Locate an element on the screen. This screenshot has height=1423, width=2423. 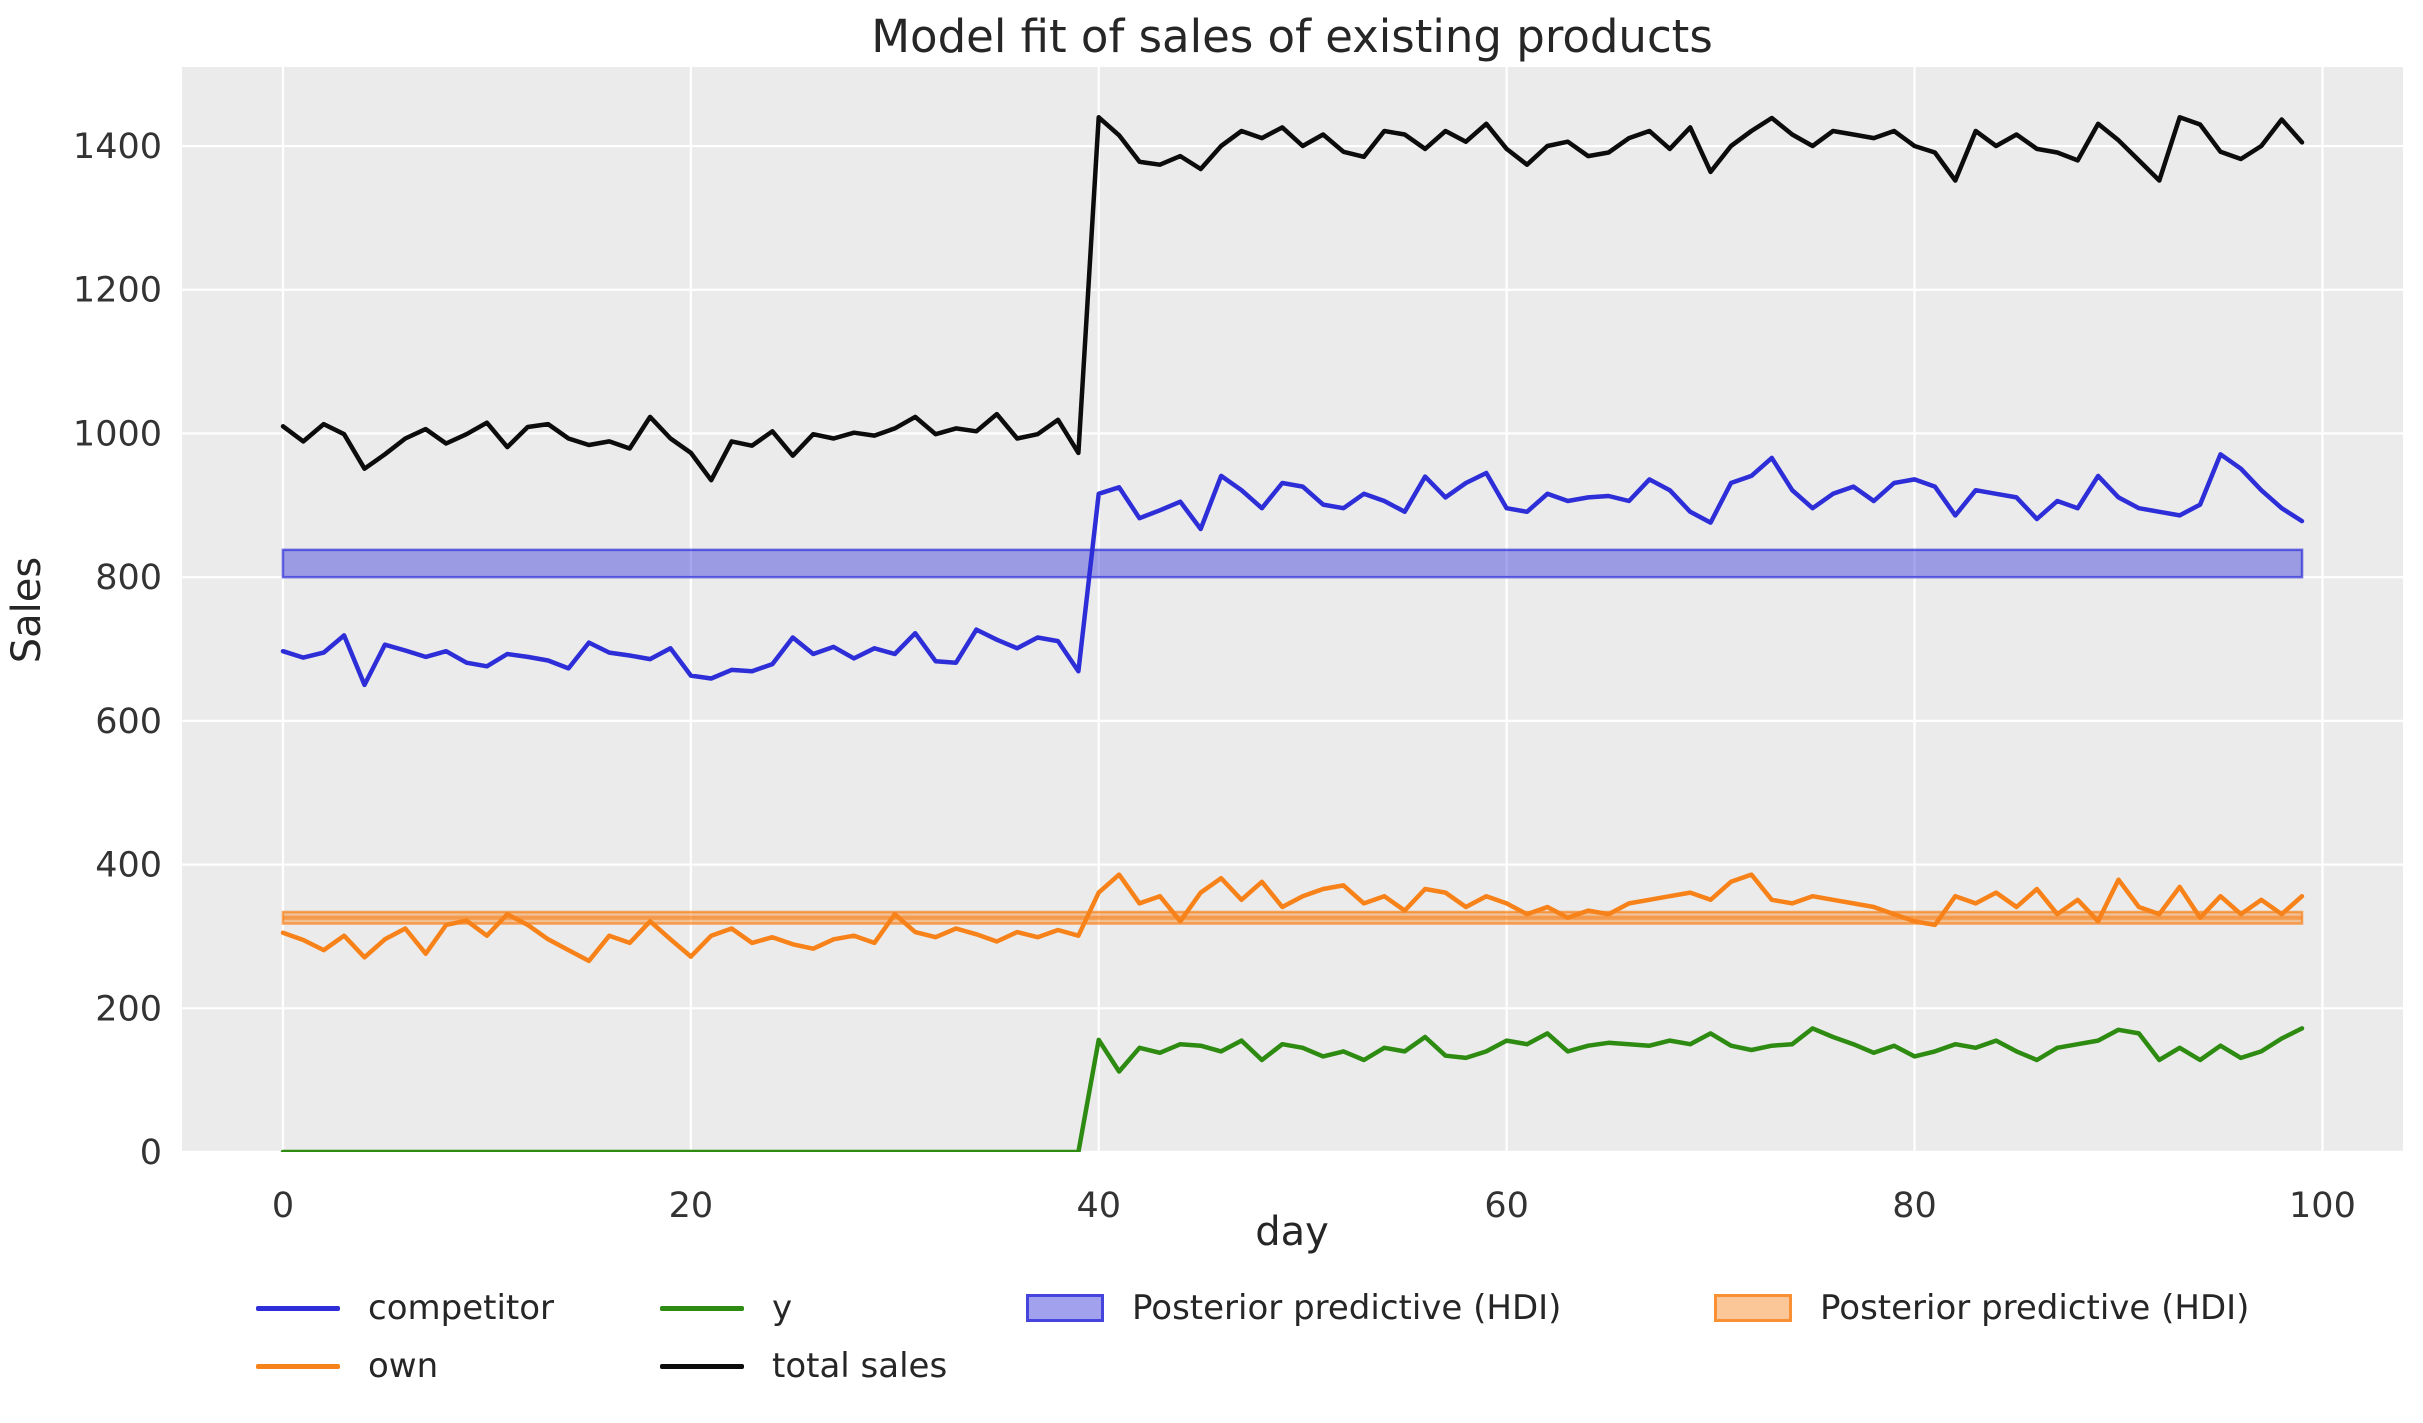
legend-item-y: y is located at coordinates (726, 1308).